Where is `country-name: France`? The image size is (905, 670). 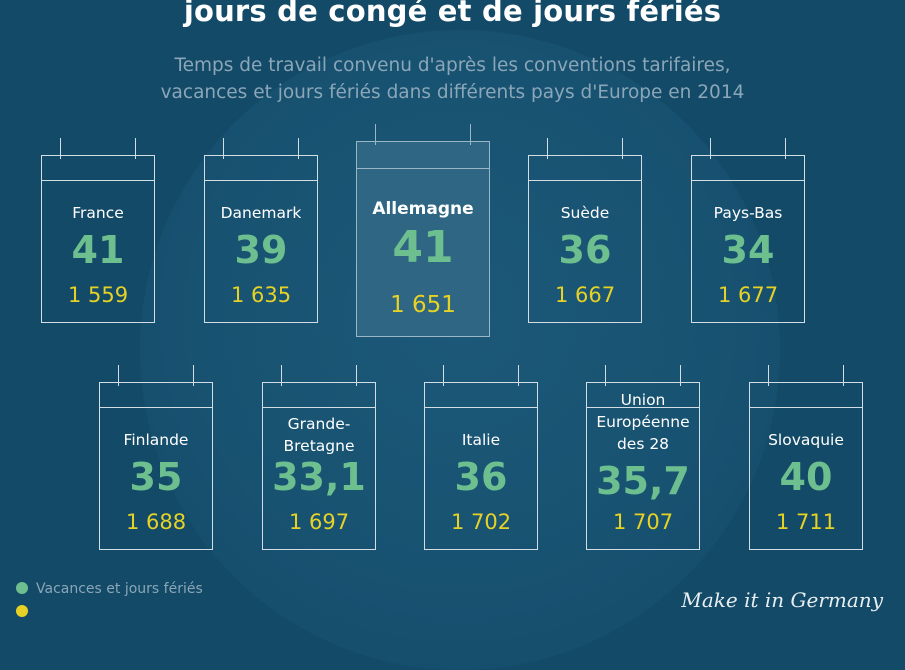 country-name: France is located at coordinates (98, 213).